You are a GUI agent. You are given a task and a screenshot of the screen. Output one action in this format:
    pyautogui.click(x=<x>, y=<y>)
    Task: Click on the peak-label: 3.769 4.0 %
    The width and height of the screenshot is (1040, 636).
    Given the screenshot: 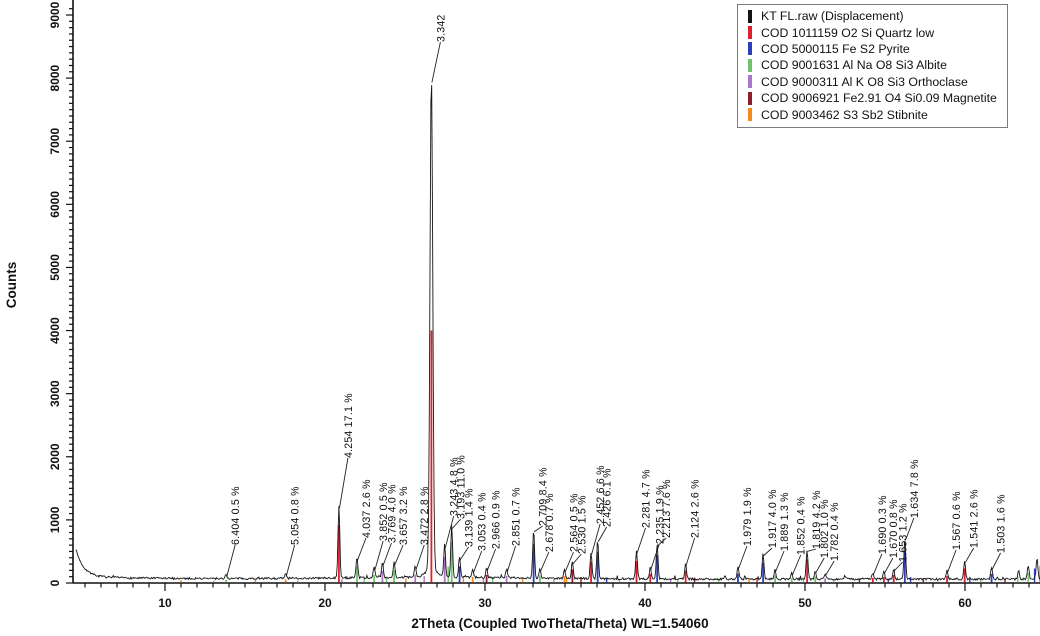 What is the action you would take?
    pyautogui.click(x=392, y=513)
    